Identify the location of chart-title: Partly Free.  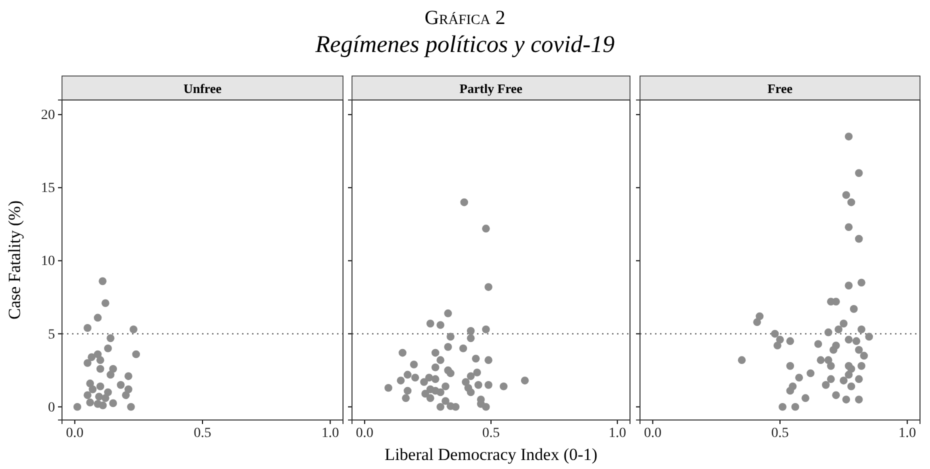
(491, 88).